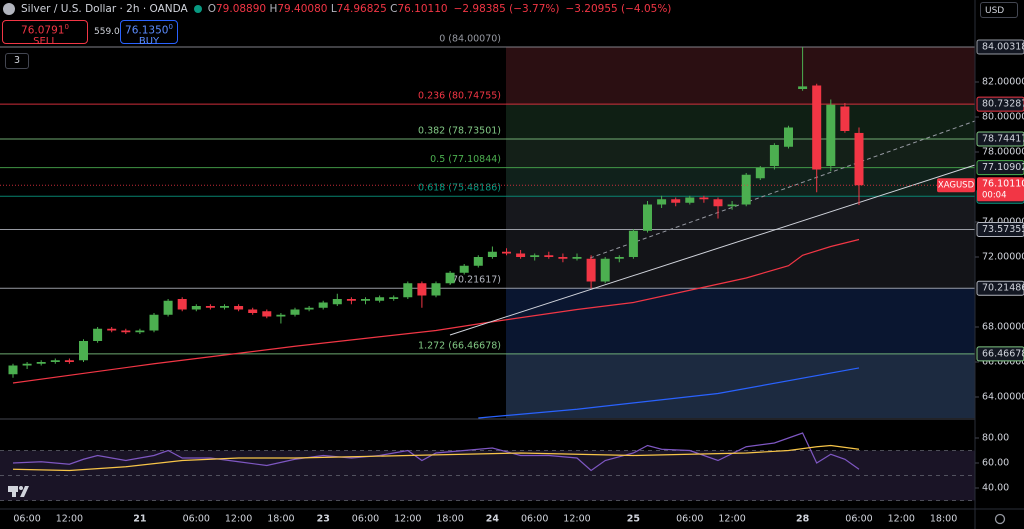 This screenshot has height=529, width=1024. Describe the element at coordinates (17, 61) in the screenshot. I see `indicators-toggle: 3` at that location.